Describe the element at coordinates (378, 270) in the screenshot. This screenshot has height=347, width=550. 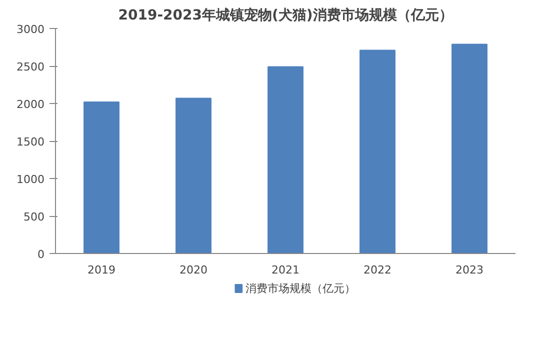
I see `x-tick-label: 2022` at that location.